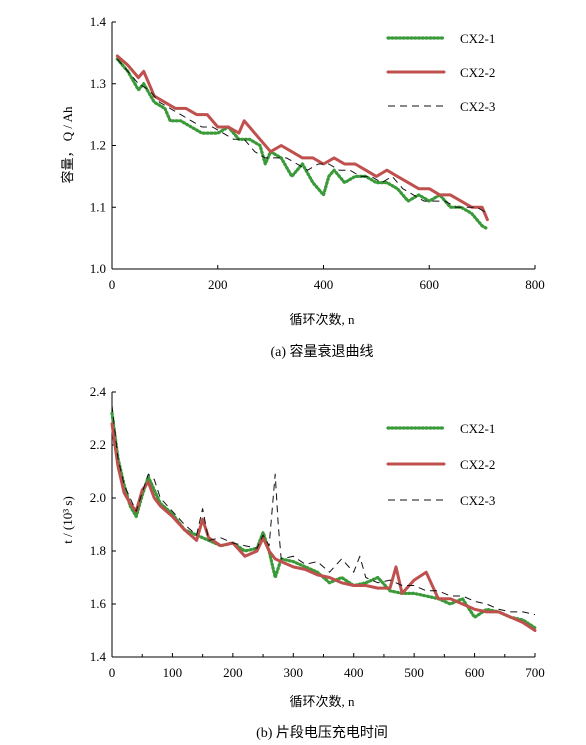  What do you see at coordinates (67, 520) in the screenshot?
I see `chart-b-ylabel: t / (10³ s)` at bounding box center [67, 520].